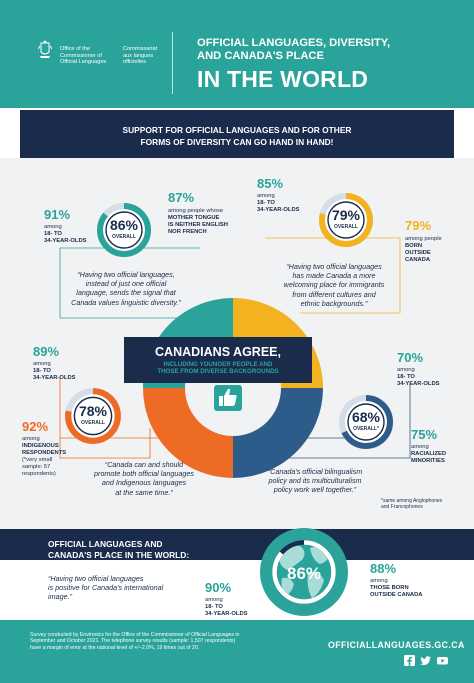 The width and height of the screenshot is (474, 683). What do you see at coordinates (44, 449) in the screenshot?
I see `stat-indigenous-desc: INDIGENOUS RESPONDENTS` at bounding box center [44, 449].